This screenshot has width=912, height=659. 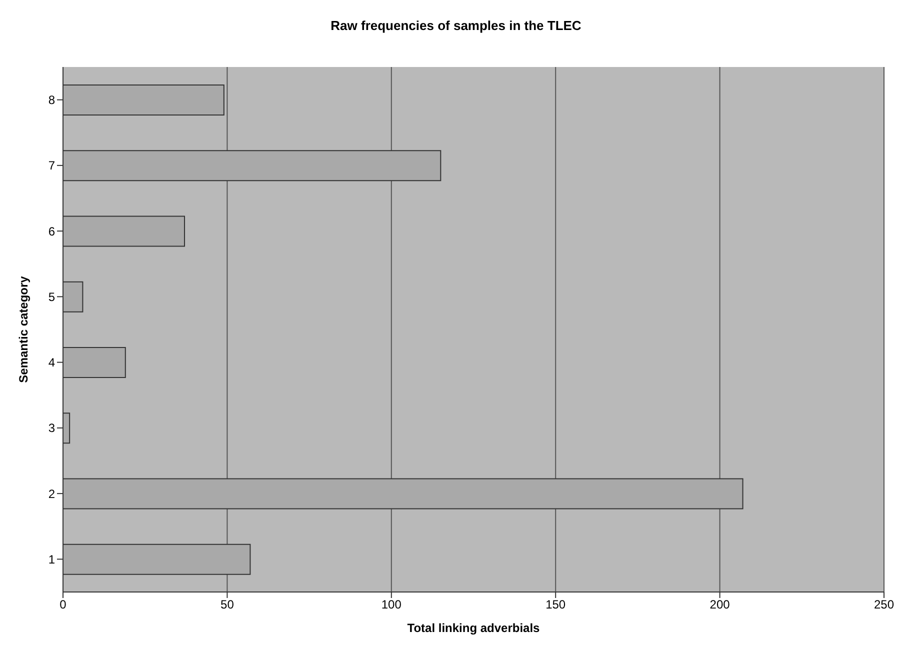 I want to click on y-tick-label: 3, so click(x=52, y=428).